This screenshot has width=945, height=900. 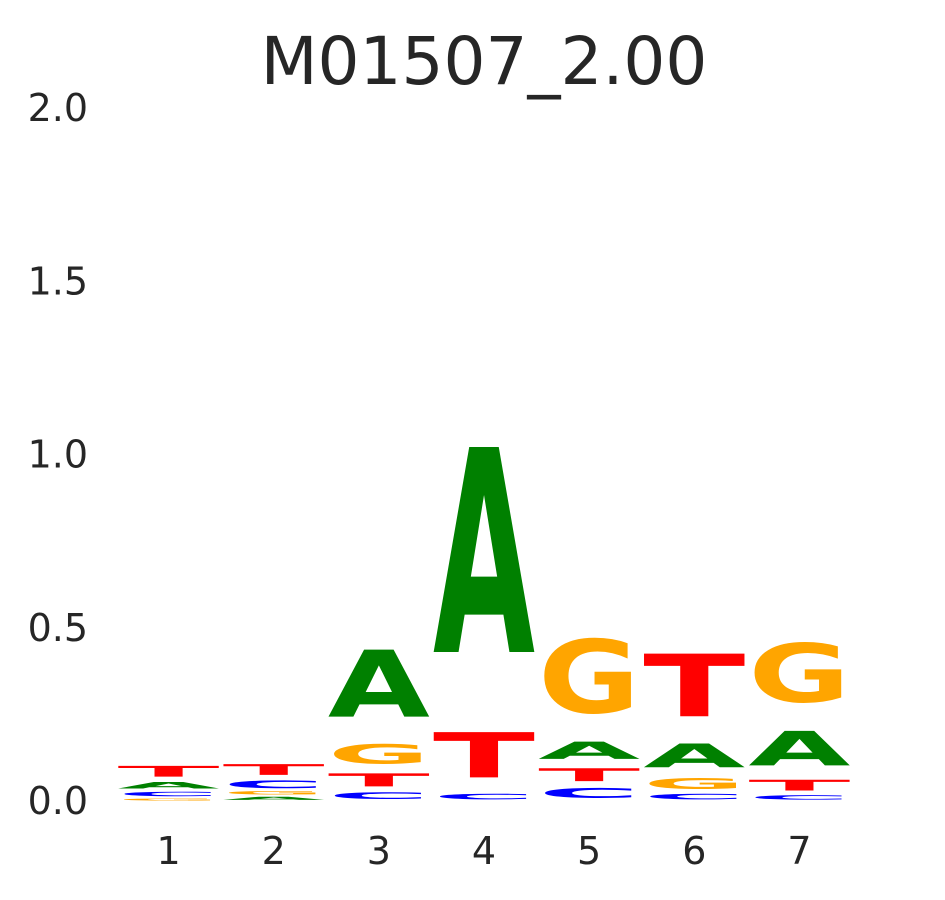 I want to click on y-tick-label: 2.0, so click(x=58, y=108).